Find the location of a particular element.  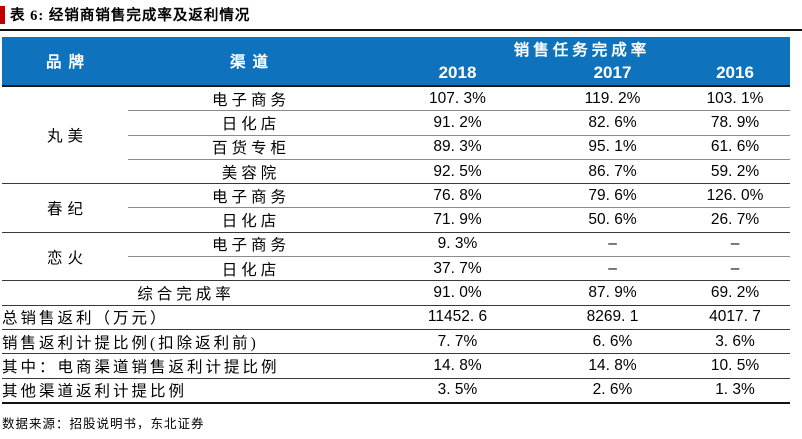

brand-column-header: 品牌 is located at coordinates (65, 62).